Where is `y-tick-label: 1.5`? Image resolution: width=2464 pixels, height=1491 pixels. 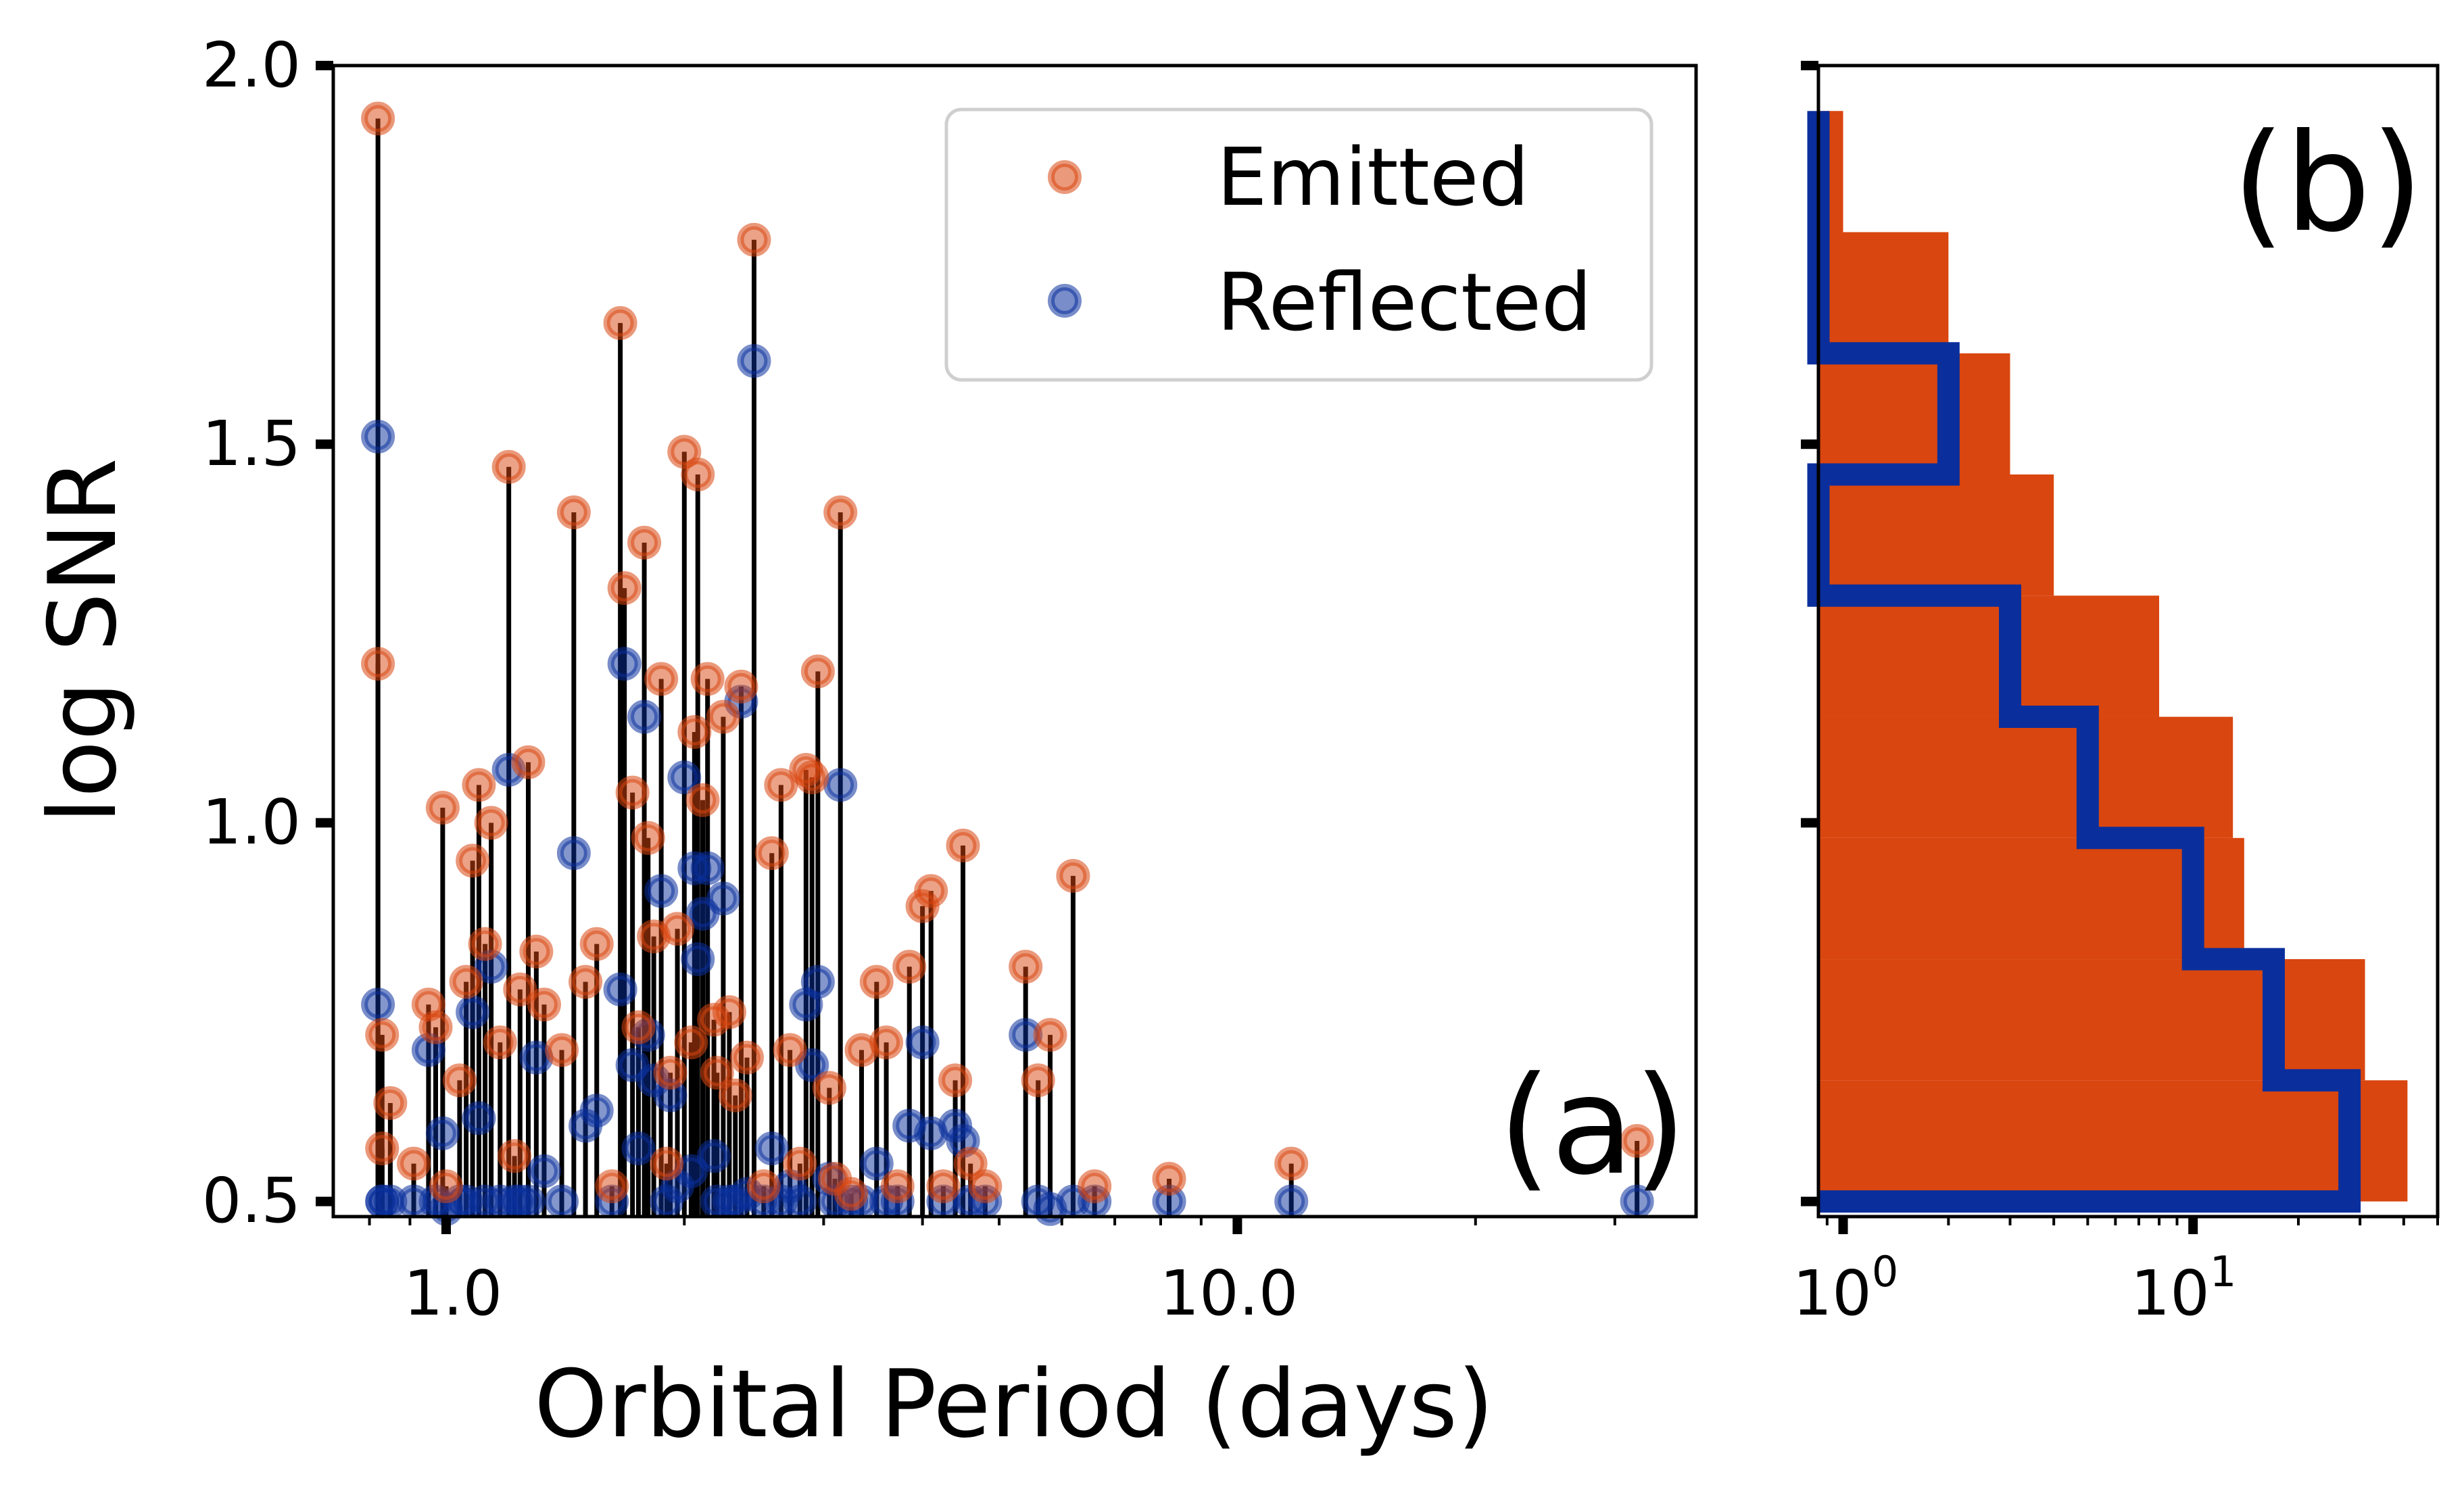
y-tick-label: 1.5 is located at coordinates (251, 444).